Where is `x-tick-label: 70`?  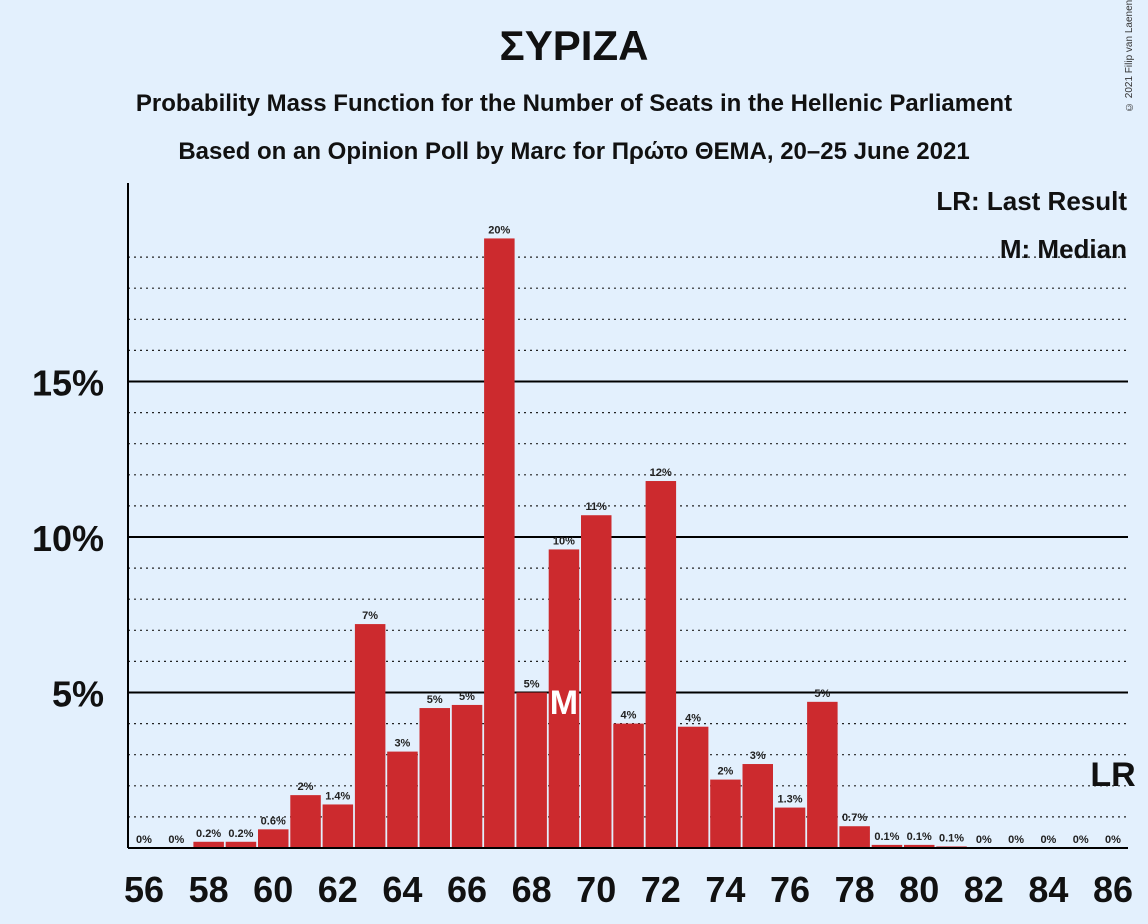
x-tick-label: 70 is located at coordinates (596, 889).